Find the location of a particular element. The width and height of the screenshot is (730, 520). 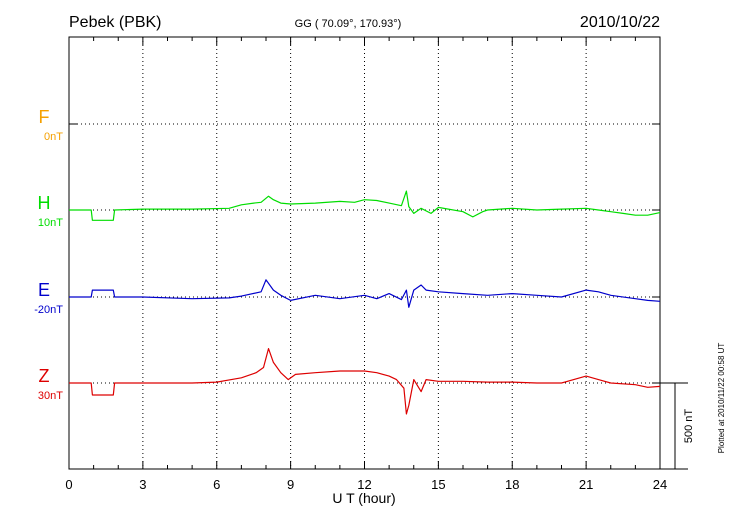

x-tick-label: 15 is located at coordinates (438, 484).